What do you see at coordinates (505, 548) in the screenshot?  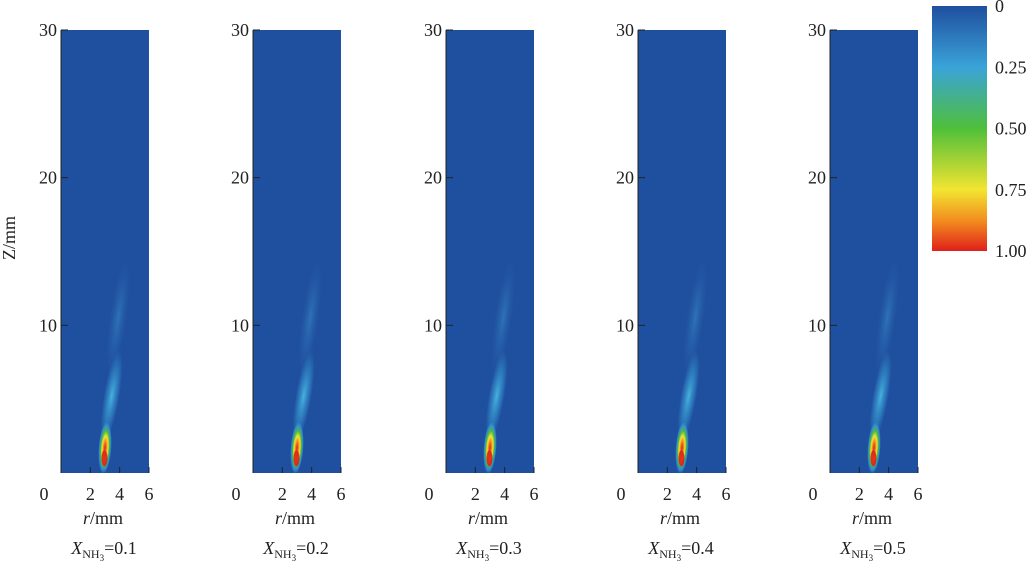 I see `caption-value: =0.3` at bounding box center [505, 548].